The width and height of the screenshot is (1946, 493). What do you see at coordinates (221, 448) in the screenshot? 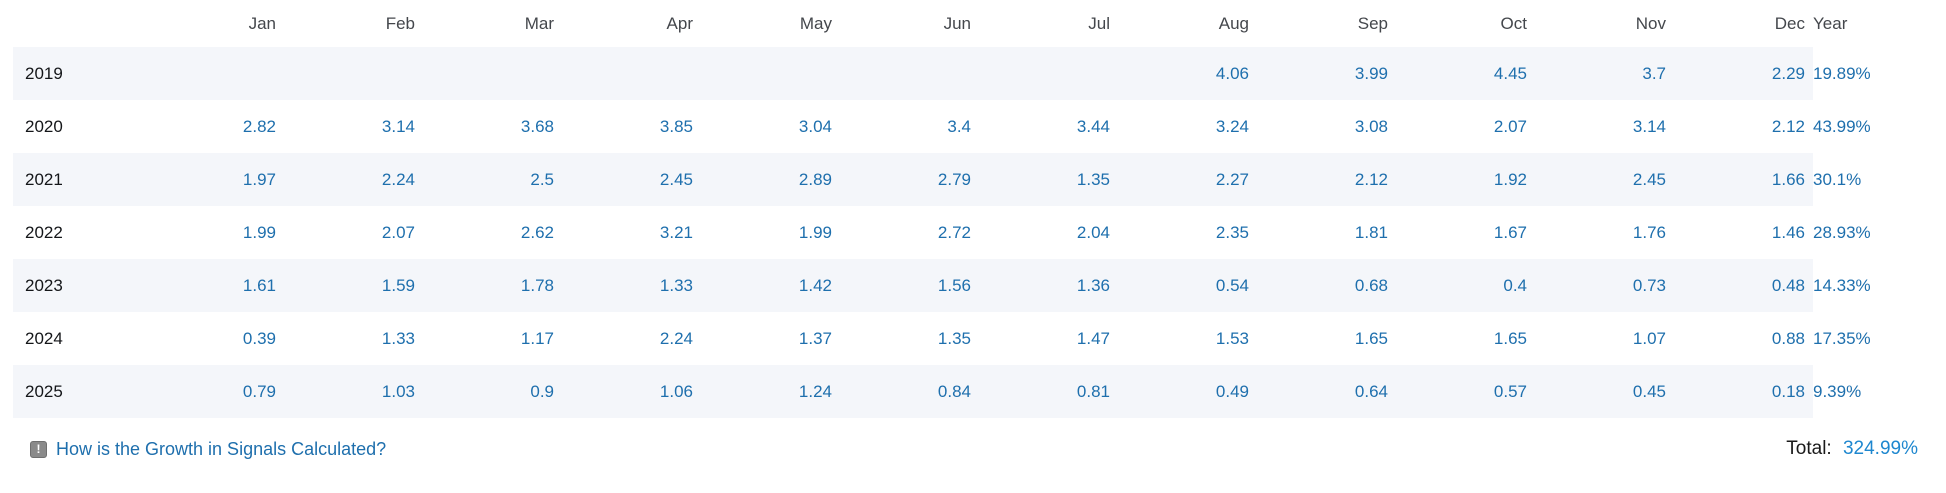
I see `growth-calculation-link: How is the Growth in Signals Calculated?` at bounding box center [221, 448].